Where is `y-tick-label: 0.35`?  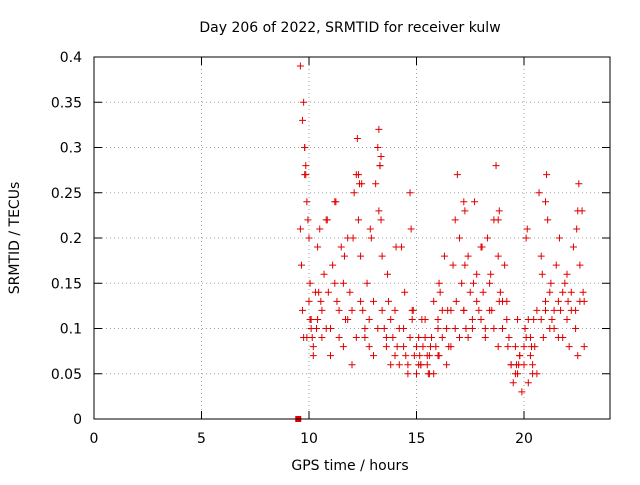
y-tick-label: 0.35 is located at coordinates (66, 103).